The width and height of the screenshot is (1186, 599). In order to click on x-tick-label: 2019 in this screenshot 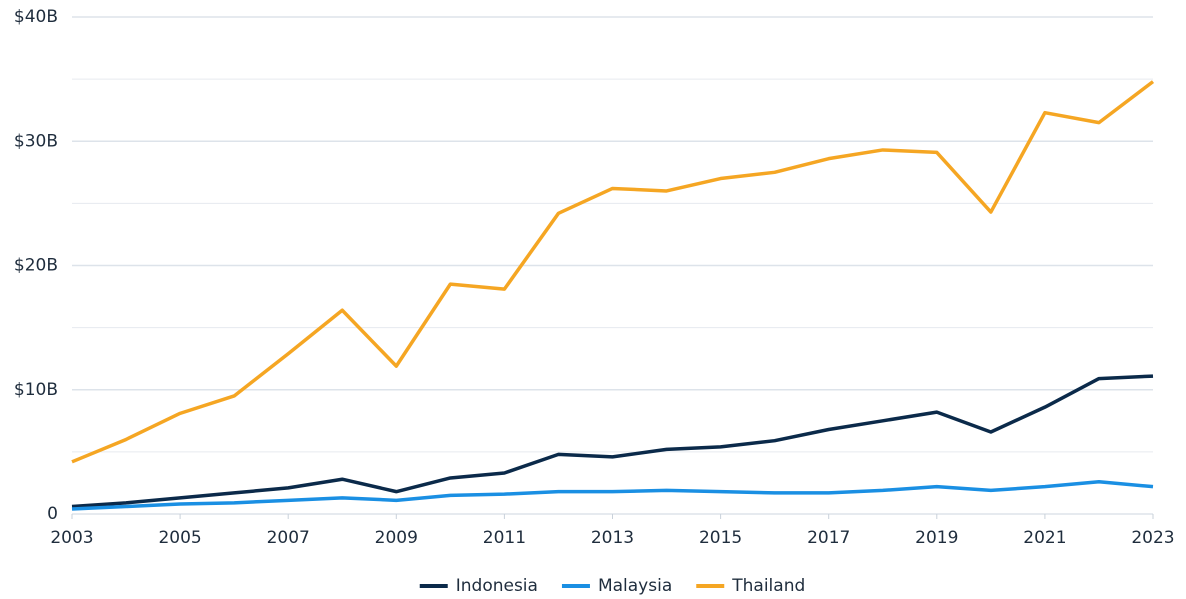, I will do `click(936, 538)`.